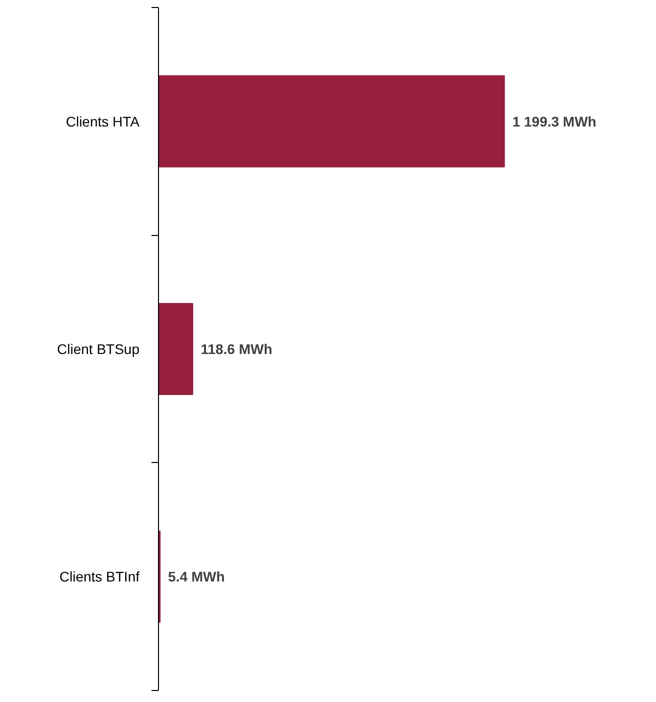 This screenshot has width=656, height=702. I want to click on y-tick-label: Clients HTA, so click(103, 121).